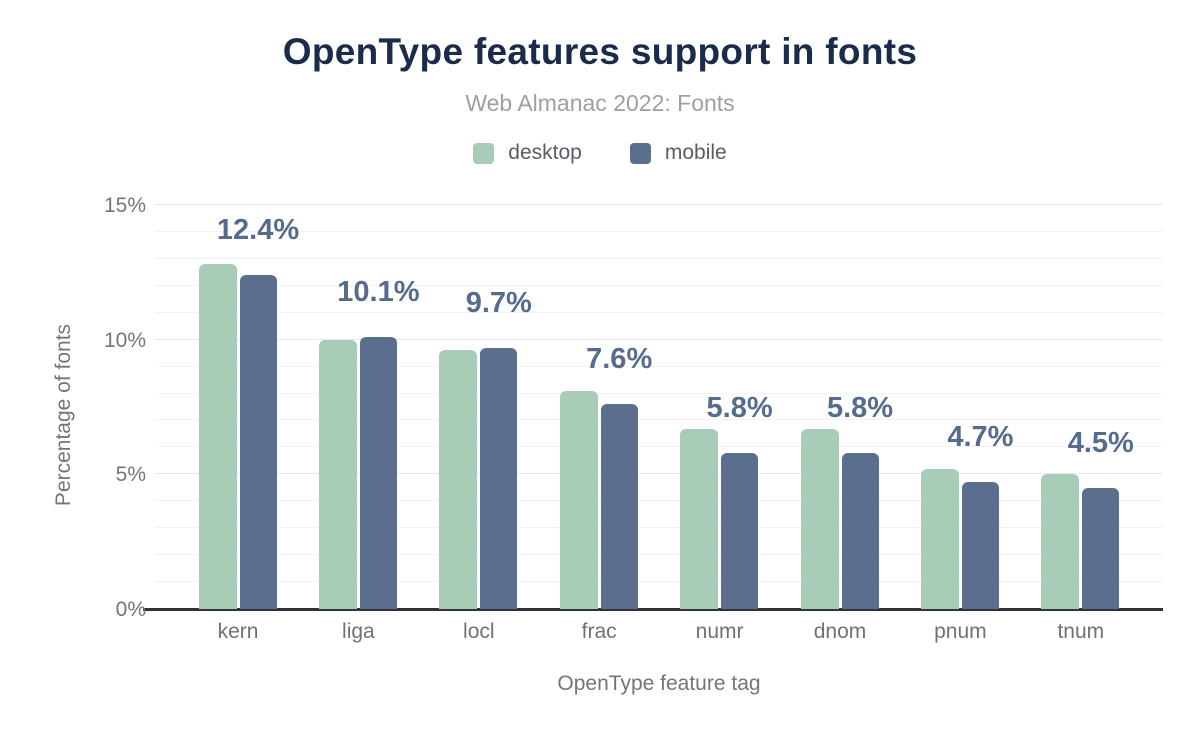  I want to click on y-tick-10%: 10%, so click(124, 340).